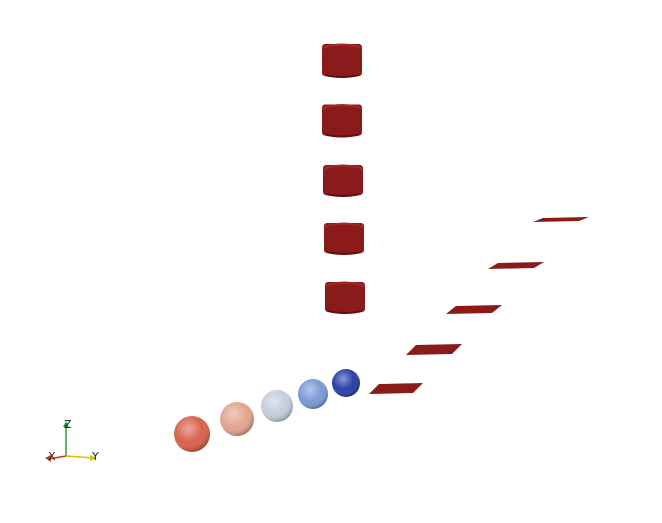 The width and height of the screenshot is (662, 523). What do you see at coordinates (80, 457) in the screenshot?
I see `y-axis-line` at bounding box center [80, 457].